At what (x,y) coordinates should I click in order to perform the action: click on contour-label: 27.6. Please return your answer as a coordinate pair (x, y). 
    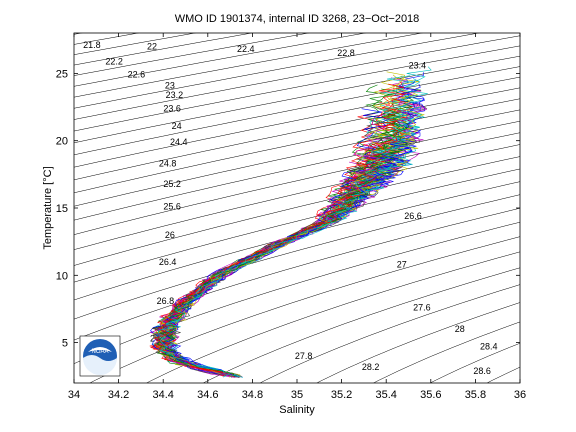
    Looking at the image, I should click on (422, 308).